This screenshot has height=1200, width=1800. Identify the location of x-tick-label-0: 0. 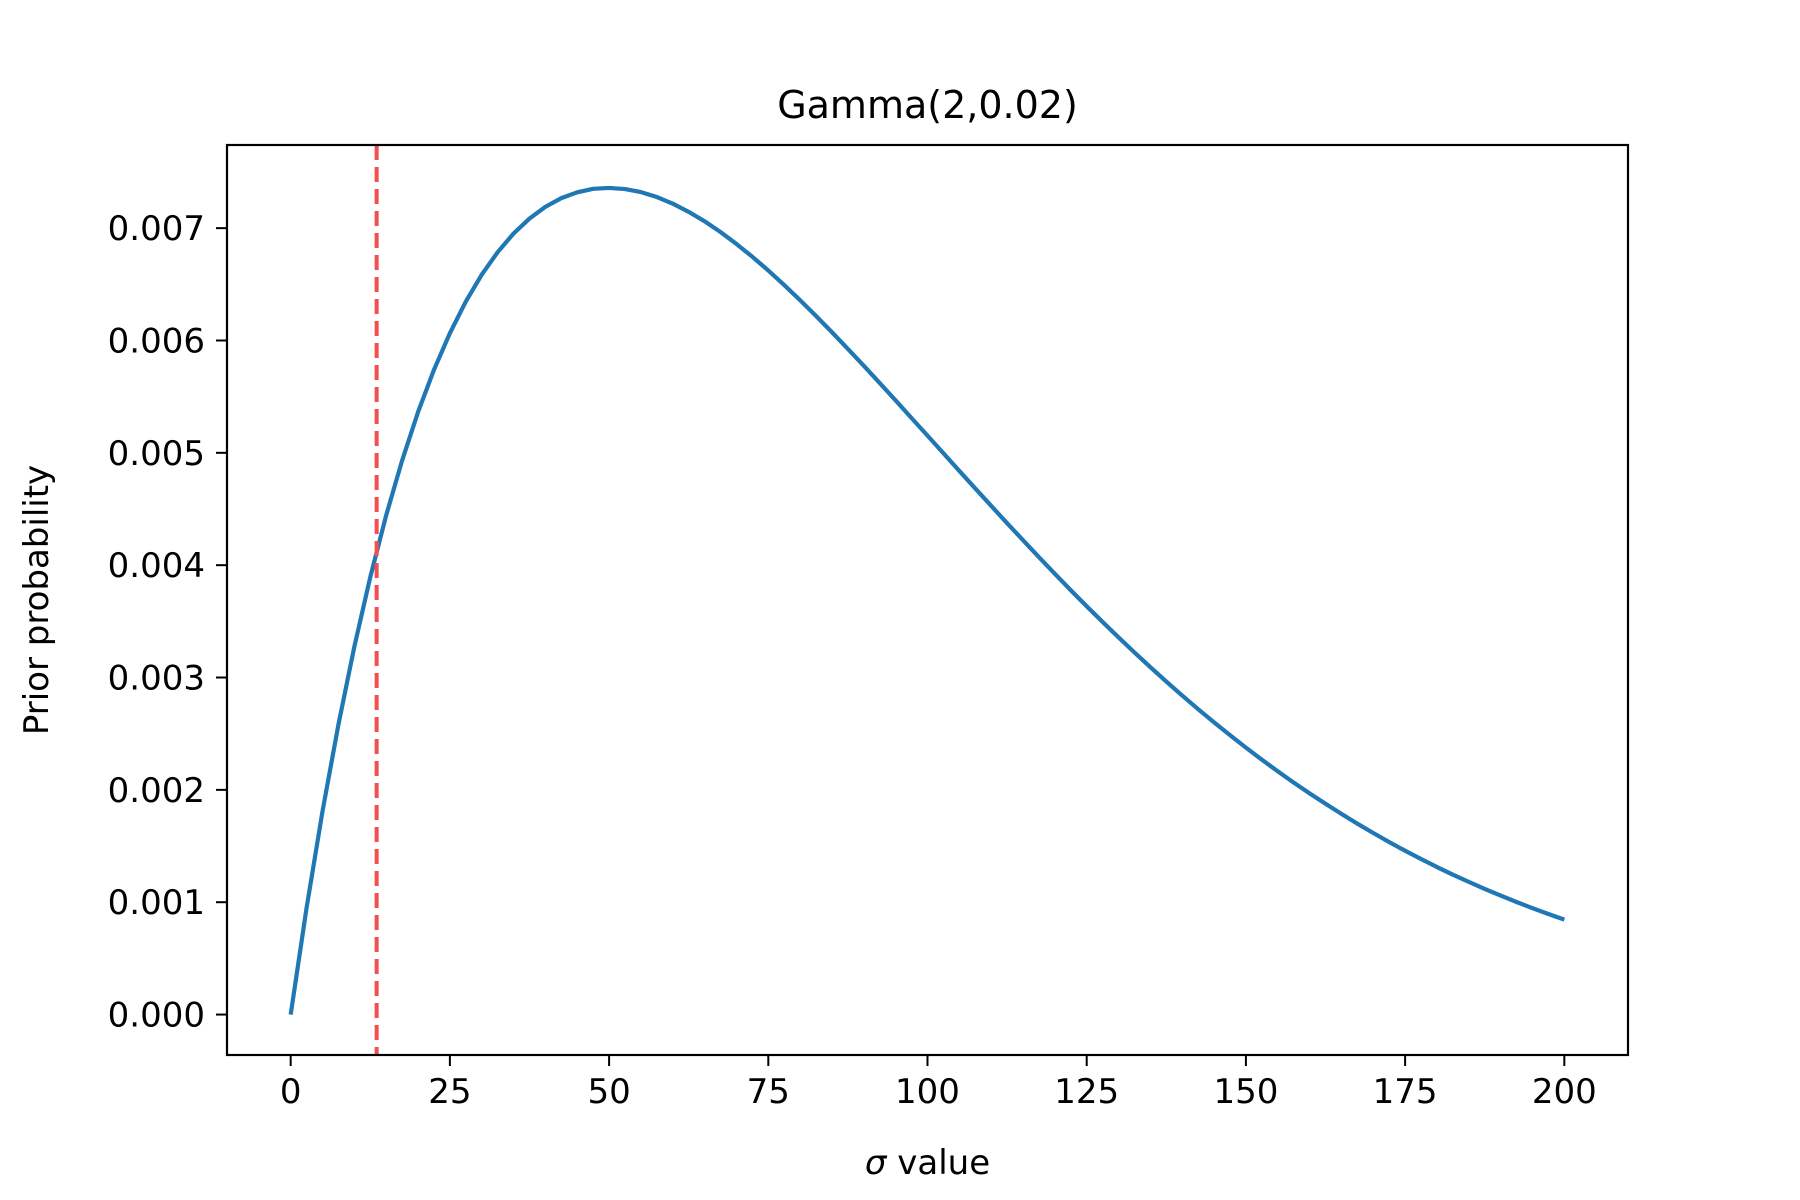
(291, 1092).